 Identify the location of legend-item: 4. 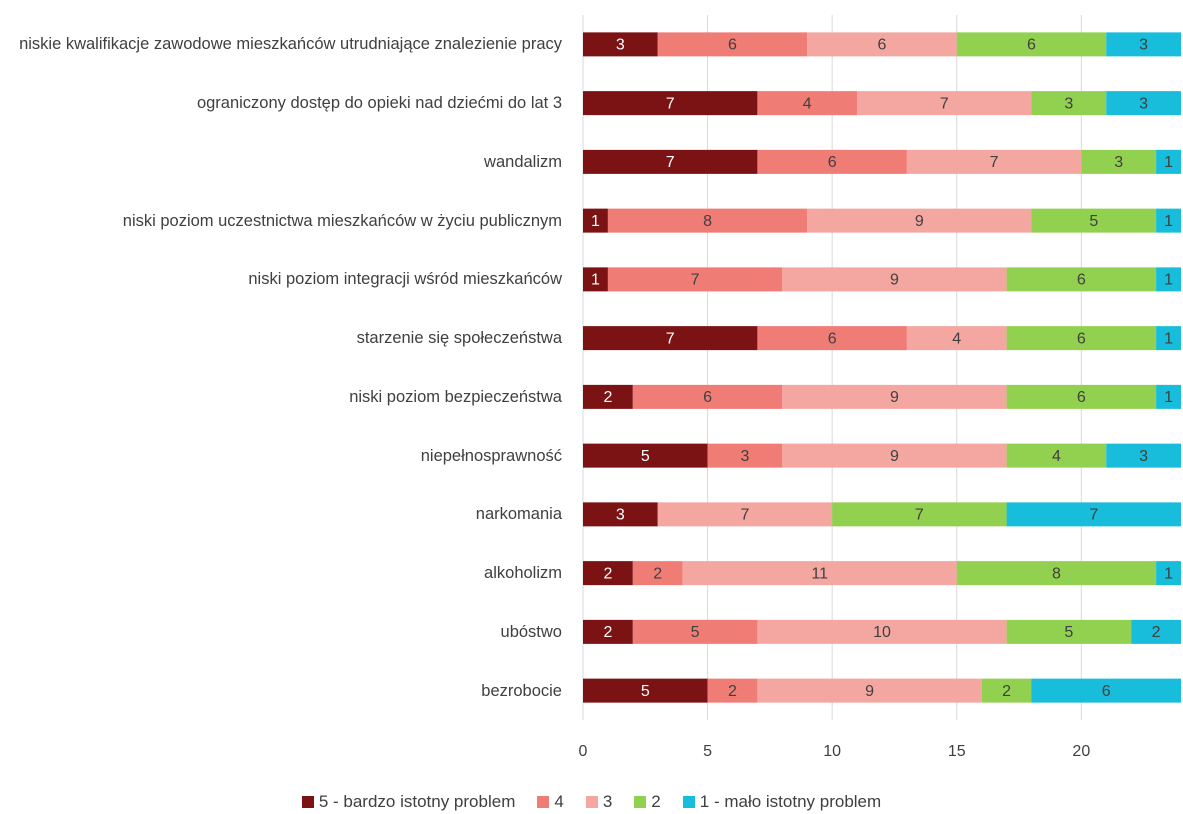
(550, 802).